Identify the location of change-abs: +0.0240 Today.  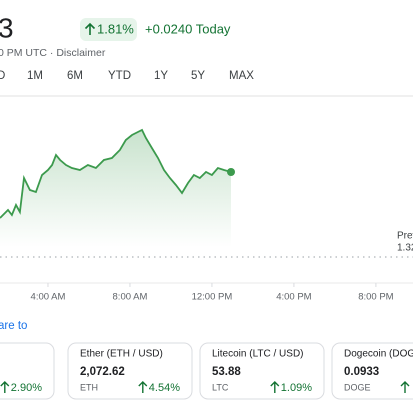
(188, 28).